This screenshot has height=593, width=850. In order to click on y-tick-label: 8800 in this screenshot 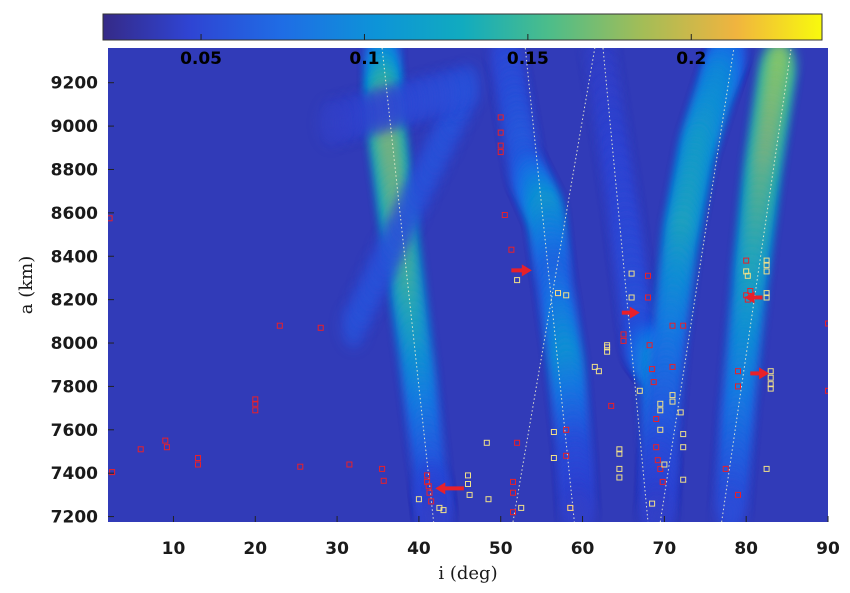, I will do `click(74, 170)`.